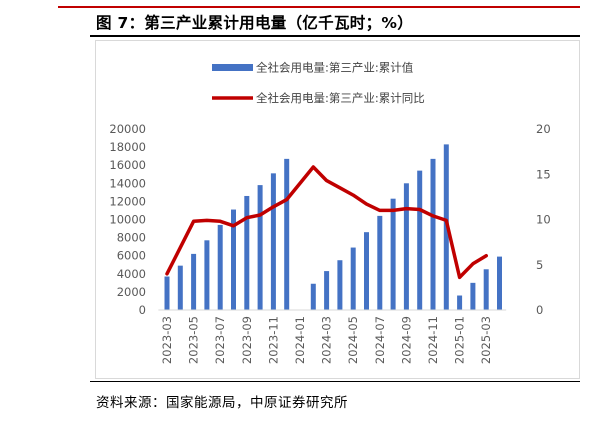 The image size is (599, 421). I want to click on x-tick-label: 2024-05, so click(353, 340).